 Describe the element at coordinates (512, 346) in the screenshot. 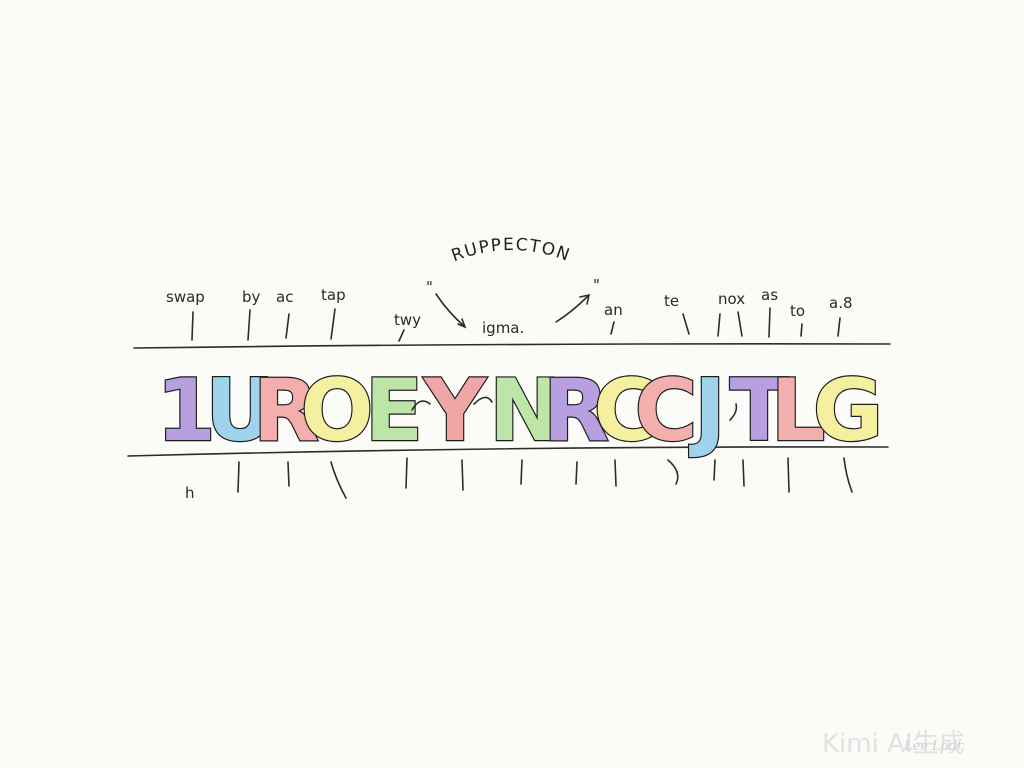

I see `top-rail-line` at that location.